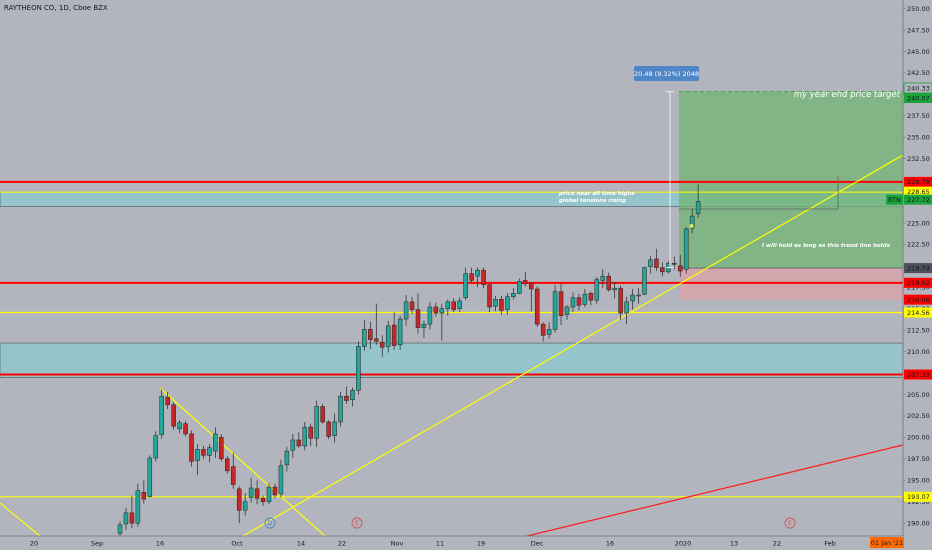 The height and width of the screenshot is (550, 932). I want to click on price-tick-label: 247.50, so click(918, 30).